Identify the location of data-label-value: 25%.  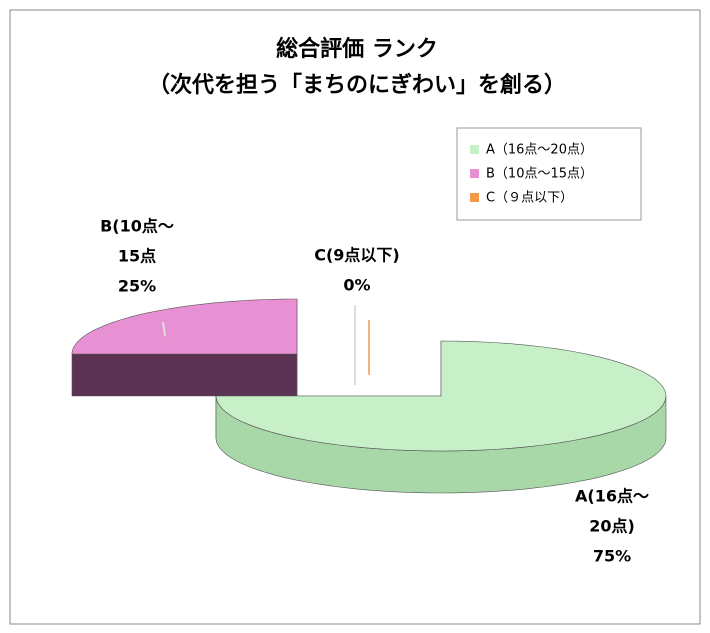
(137, 286).